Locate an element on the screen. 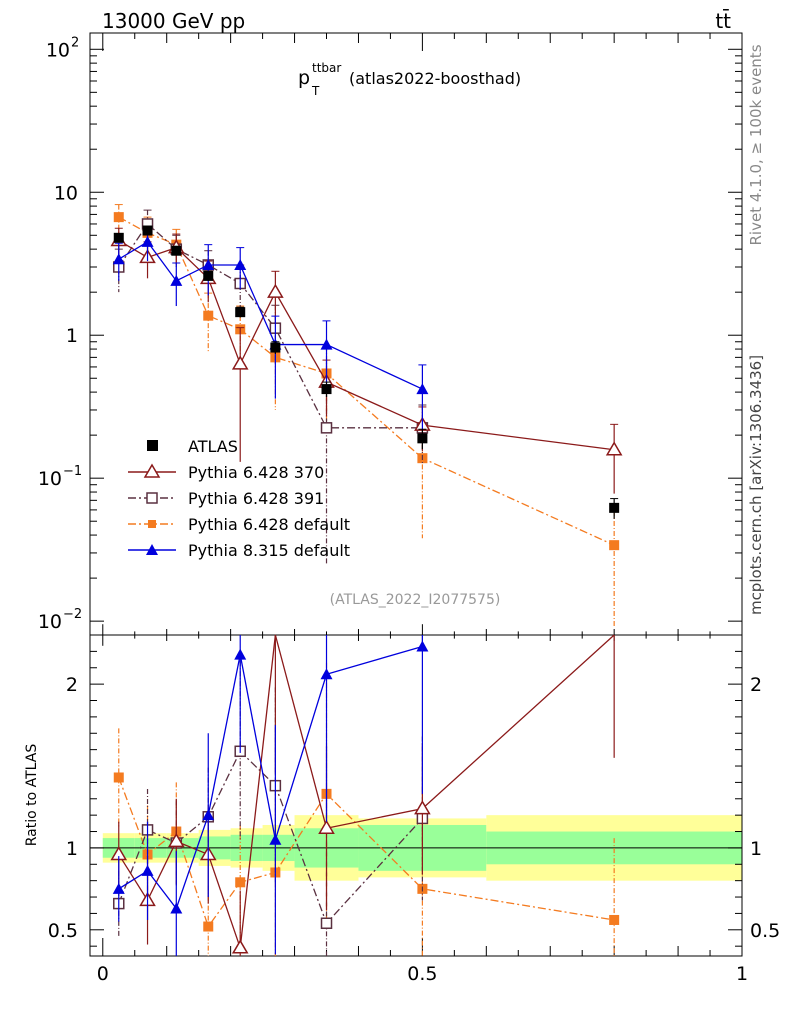  y-tick-exponent: −1 is located at coordinates (72, 471).